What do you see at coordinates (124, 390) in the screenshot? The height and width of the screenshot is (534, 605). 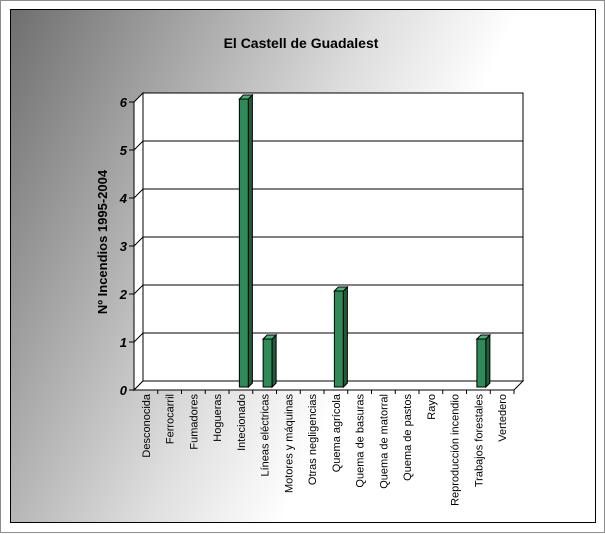 I see `y-tick-label: 0` at bounding box center [124, 390].